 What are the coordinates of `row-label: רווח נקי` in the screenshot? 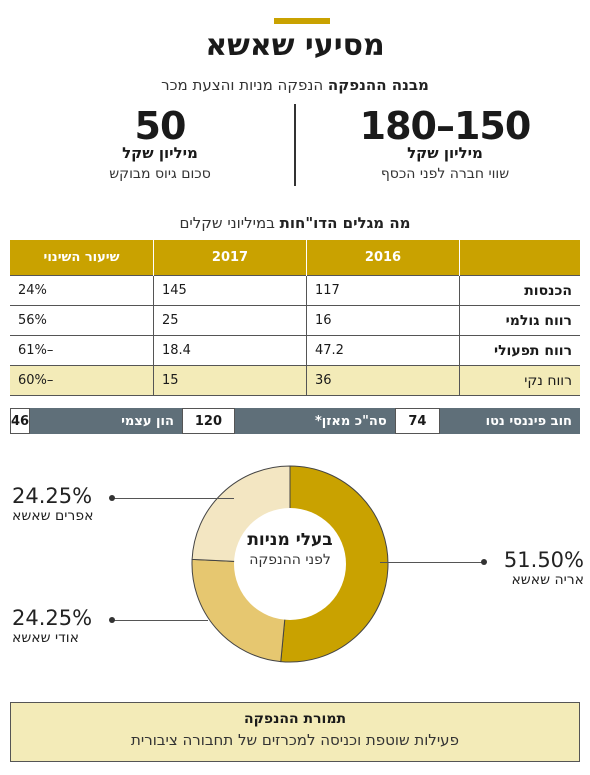 It's located at (519, 380).